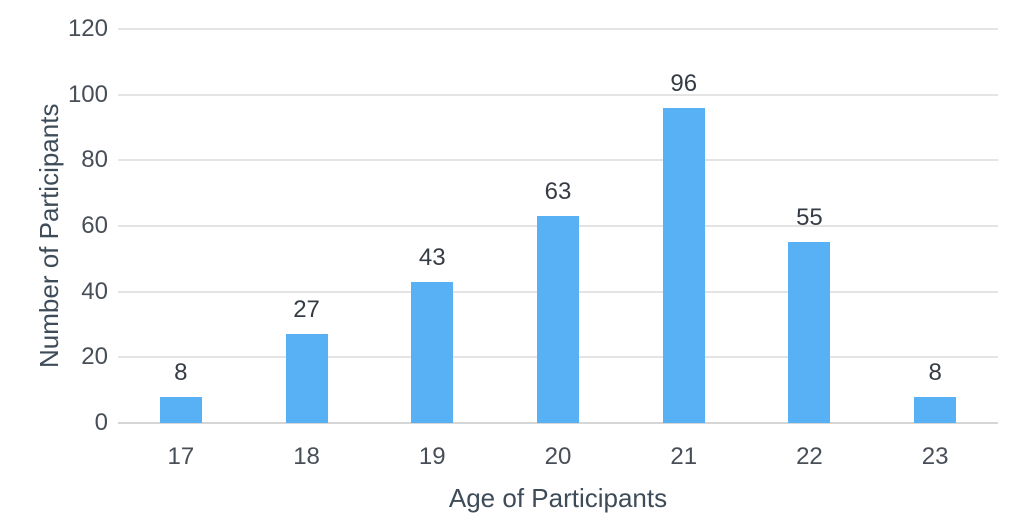 The height and width of the screenshot is (522, 1011). Describe the element at coordinates (432, 226) in the screenshot. I see `bar-column-19: 43` at that location.